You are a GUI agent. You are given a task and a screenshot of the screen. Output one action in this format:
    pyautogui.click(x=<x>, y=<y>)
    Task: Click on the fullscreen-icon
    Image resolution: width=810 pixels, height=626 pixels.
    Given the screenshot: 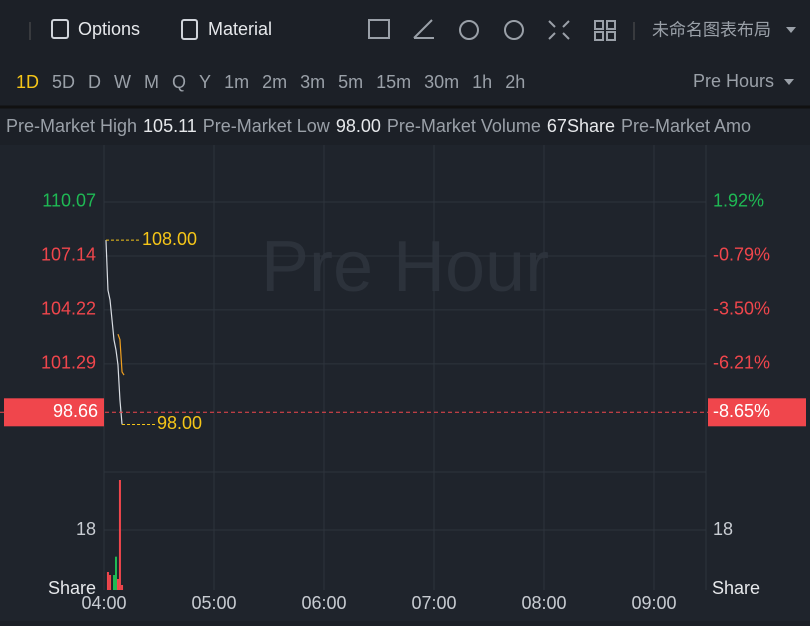 What is the action you would take?
    pyautogui.click(x=559, y=30)
    